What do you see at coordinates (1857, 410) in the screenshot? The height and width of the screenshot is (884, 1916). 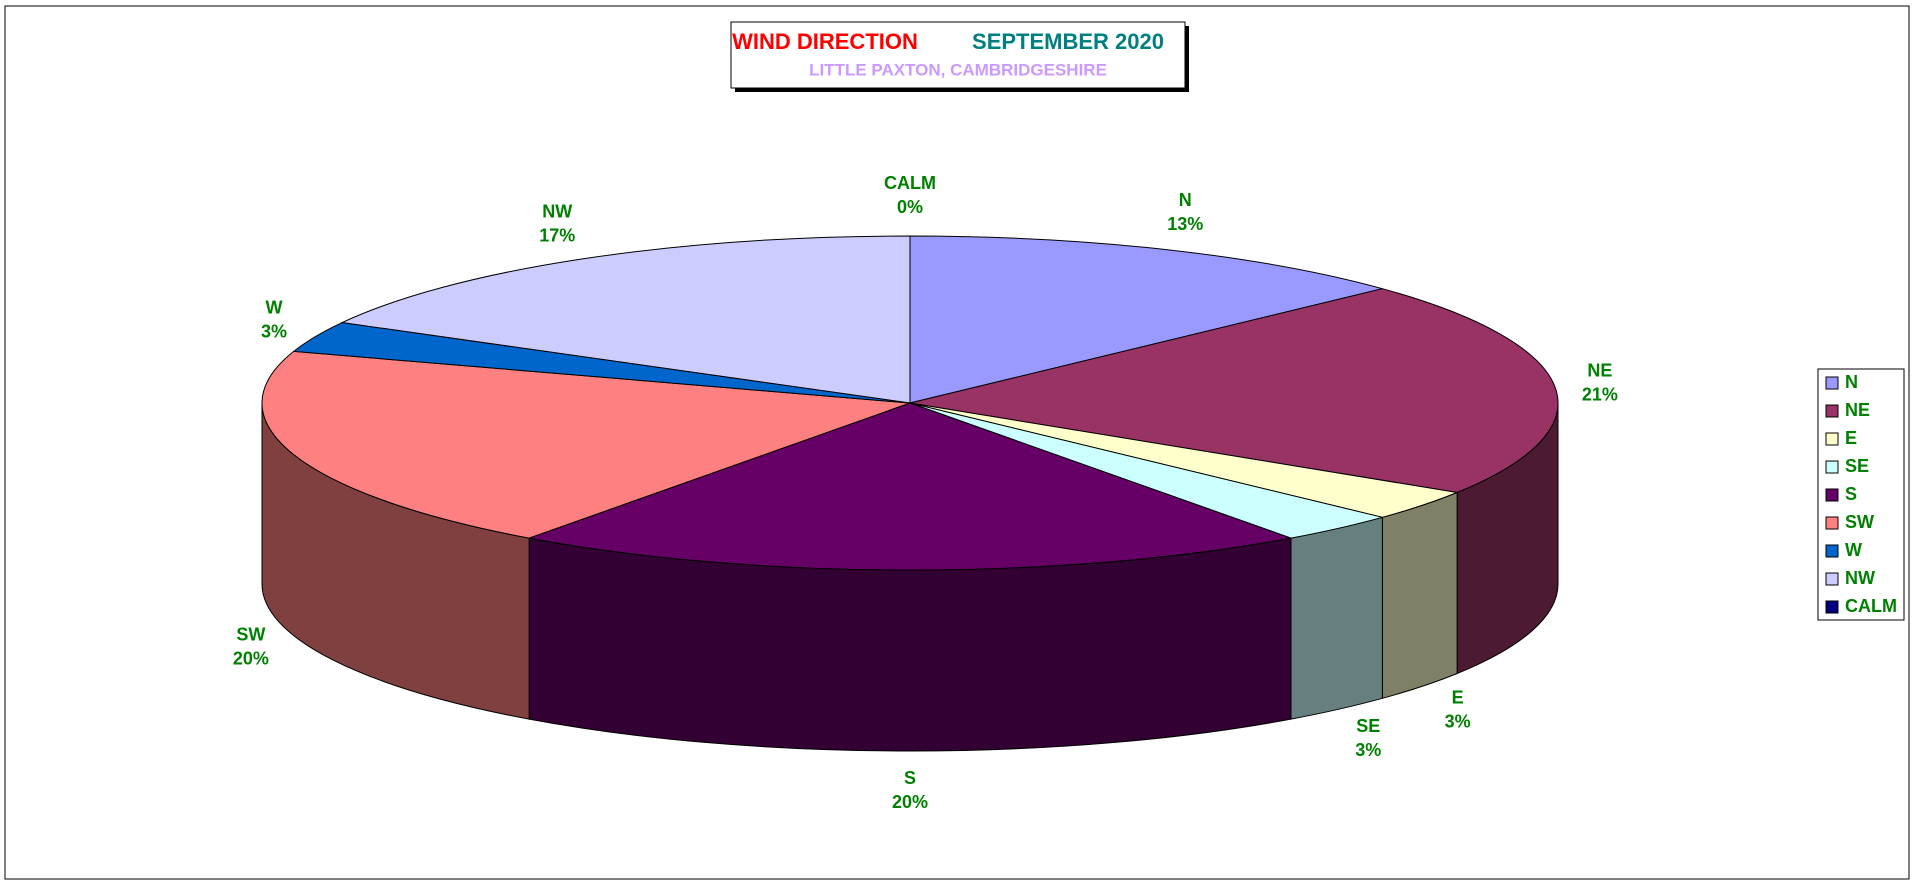 I see `legend-label: NE` at bounding box center [1857, 410].